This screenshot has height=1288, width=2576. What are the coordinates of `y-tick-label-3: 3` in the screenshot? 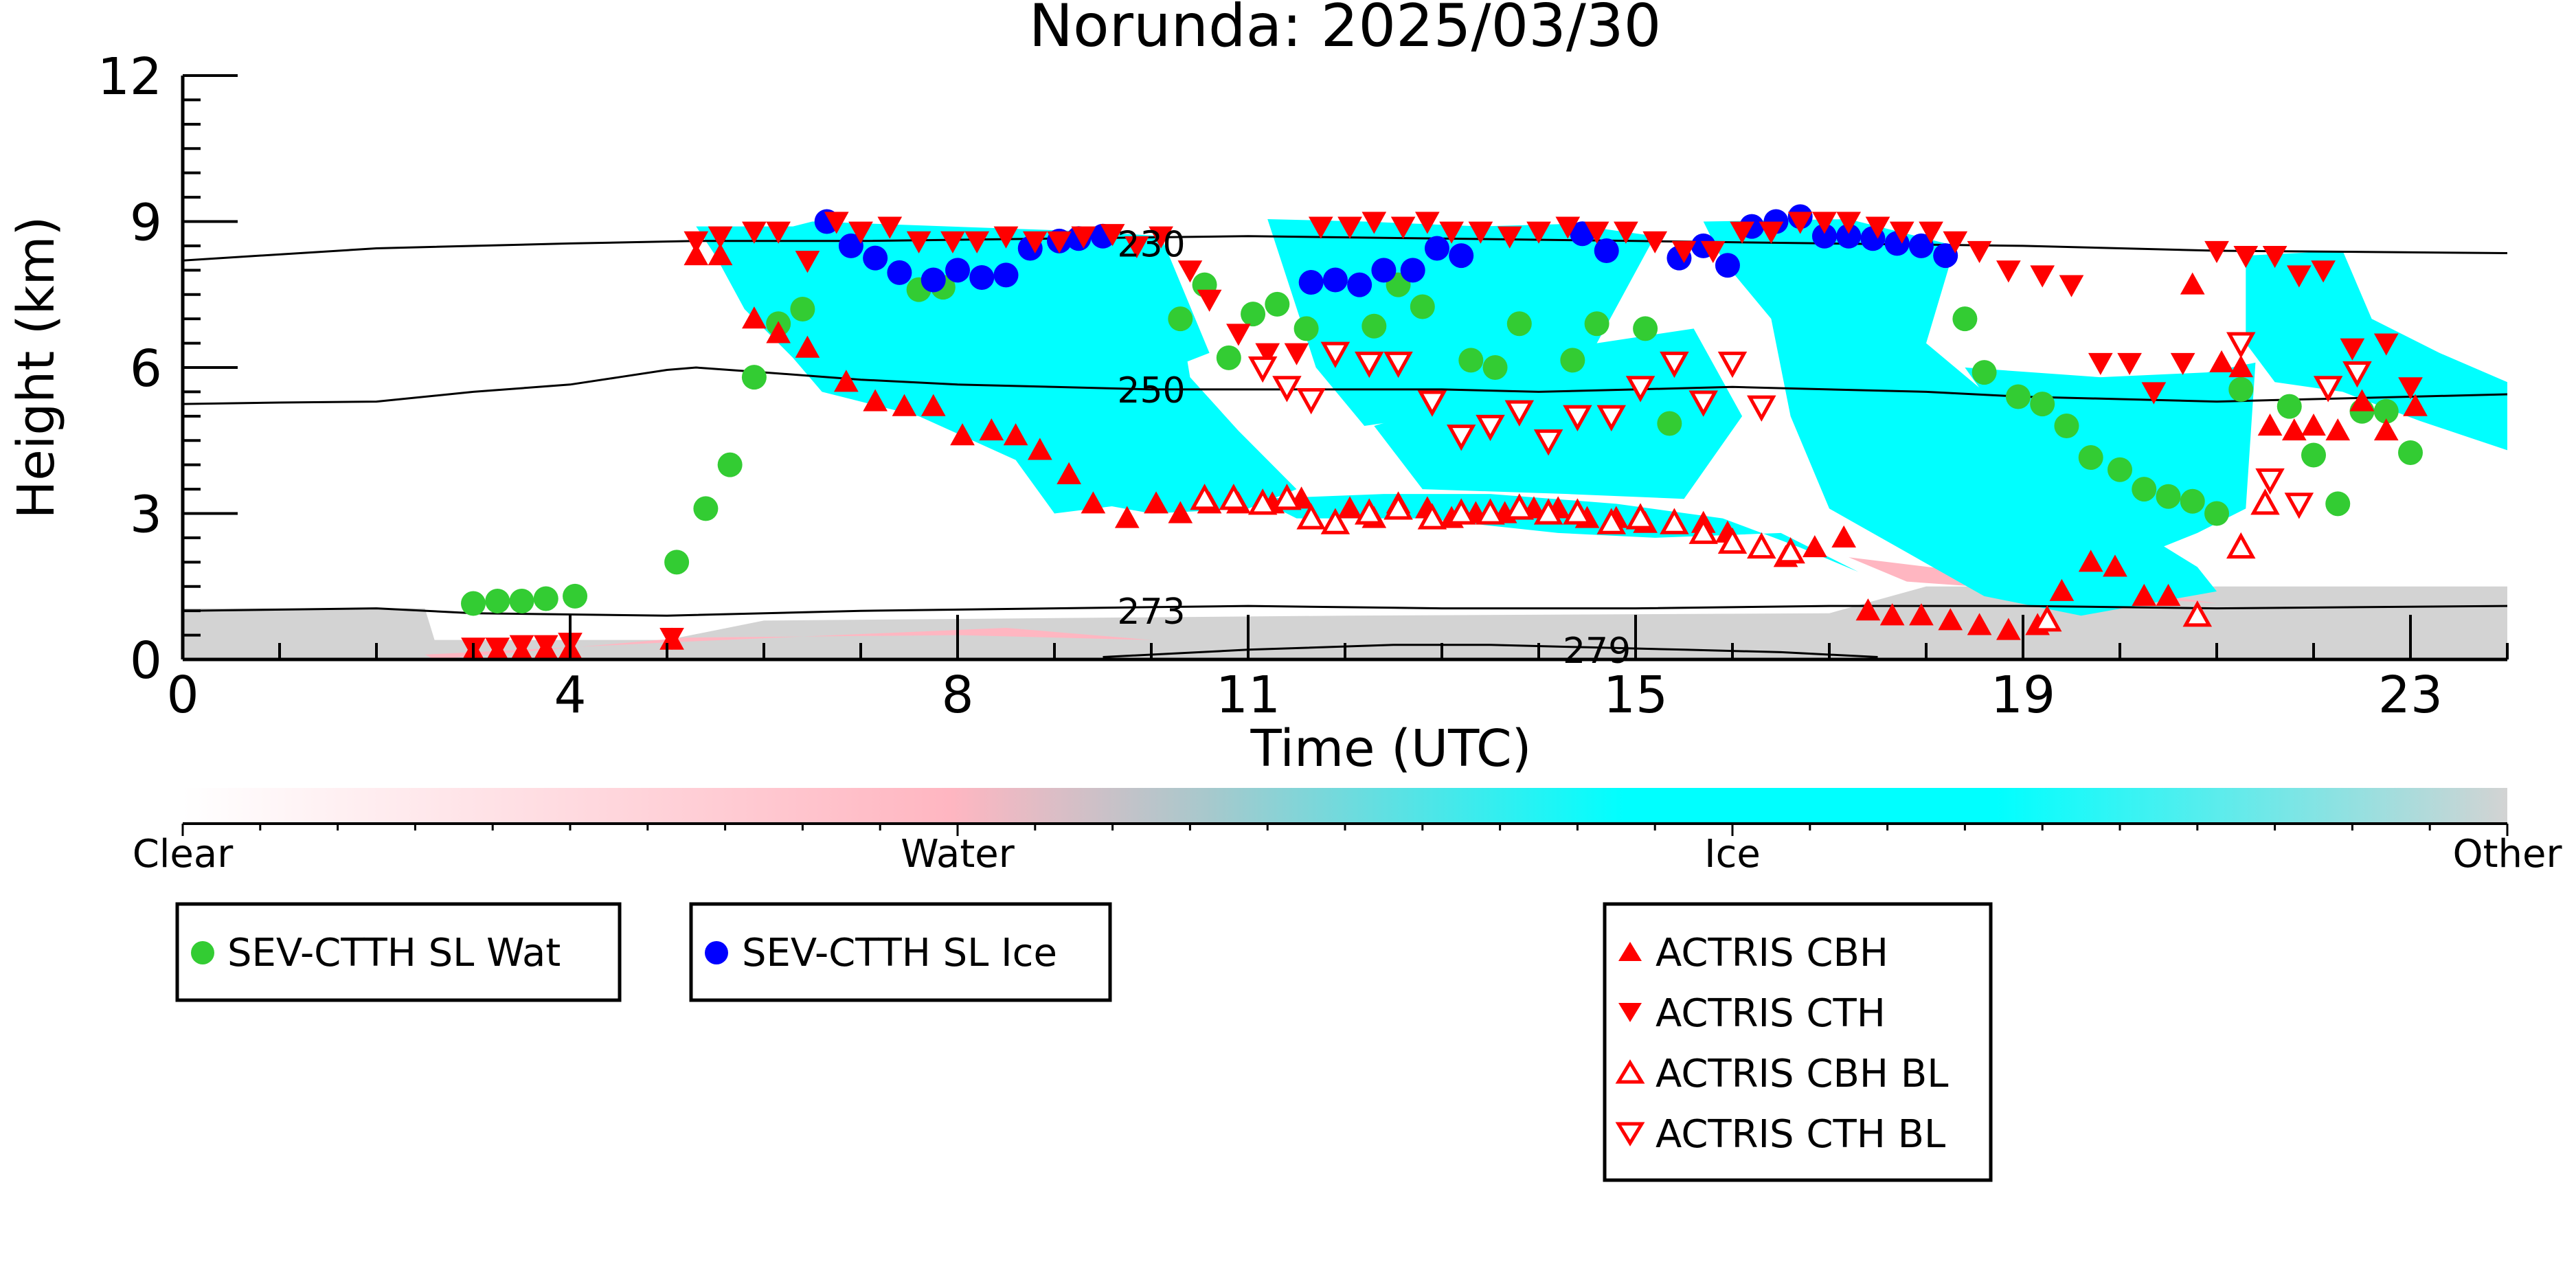 It's located at (146, 515).